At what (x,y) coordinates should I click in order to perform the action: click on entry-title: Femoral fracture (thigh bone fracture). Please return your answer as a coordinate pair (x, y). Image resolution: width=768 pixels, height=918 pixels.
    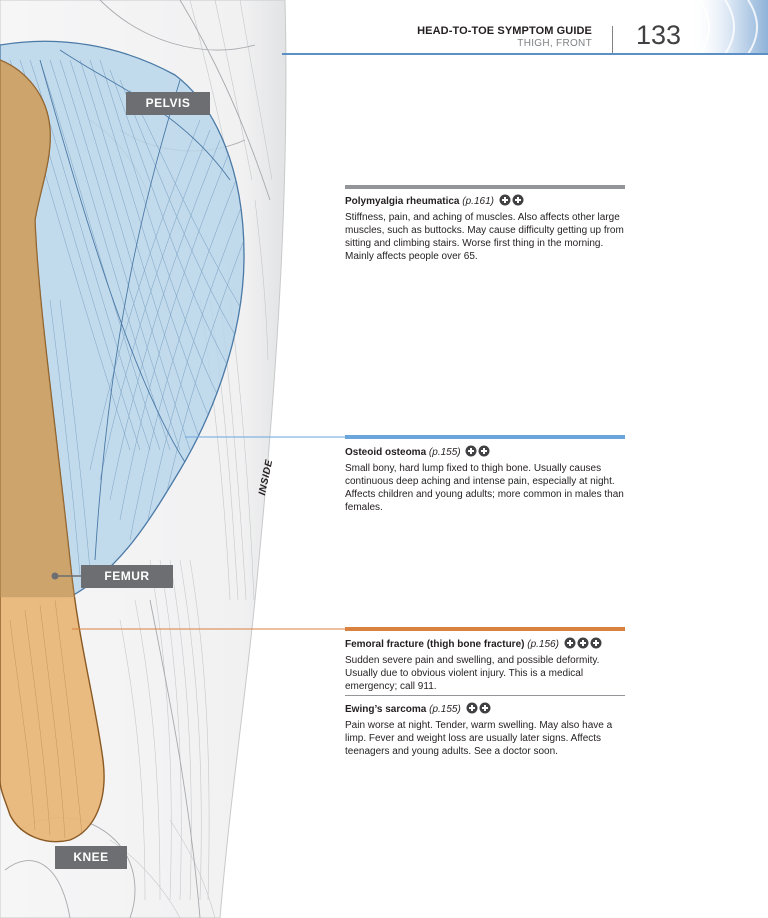
    Looking at the image, I should click on (435, 644).